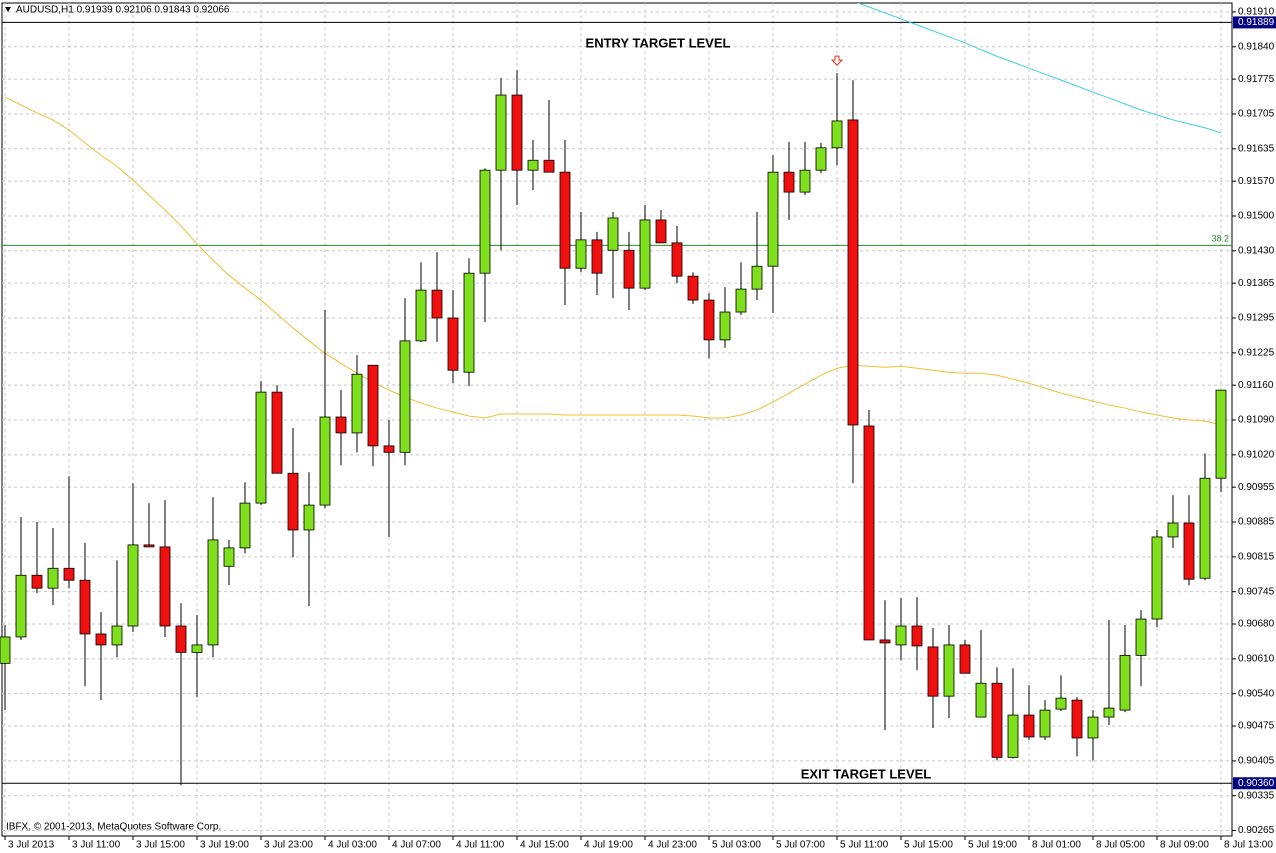 This screenshot has width=1276, height=853. Describe the element at coordinates (1184, 845) in the screenshot. I see `x-tick-label: 8 Jul 09:00` at that location.